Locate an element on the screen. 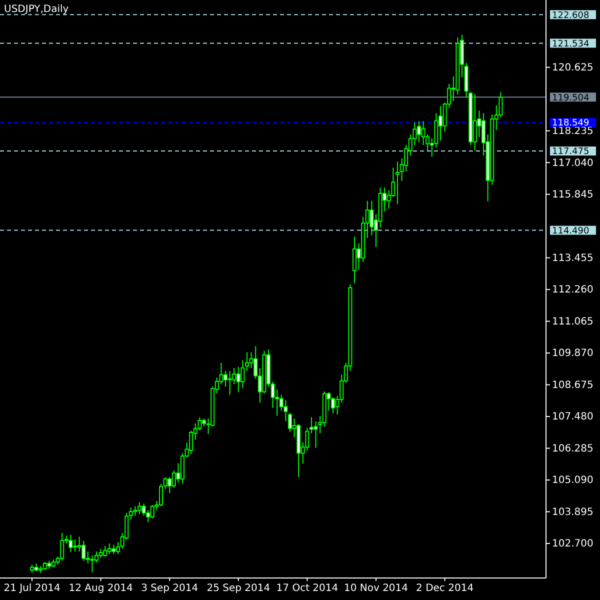  y-tick-label: 107.480 is located at coordinates (573, 417).